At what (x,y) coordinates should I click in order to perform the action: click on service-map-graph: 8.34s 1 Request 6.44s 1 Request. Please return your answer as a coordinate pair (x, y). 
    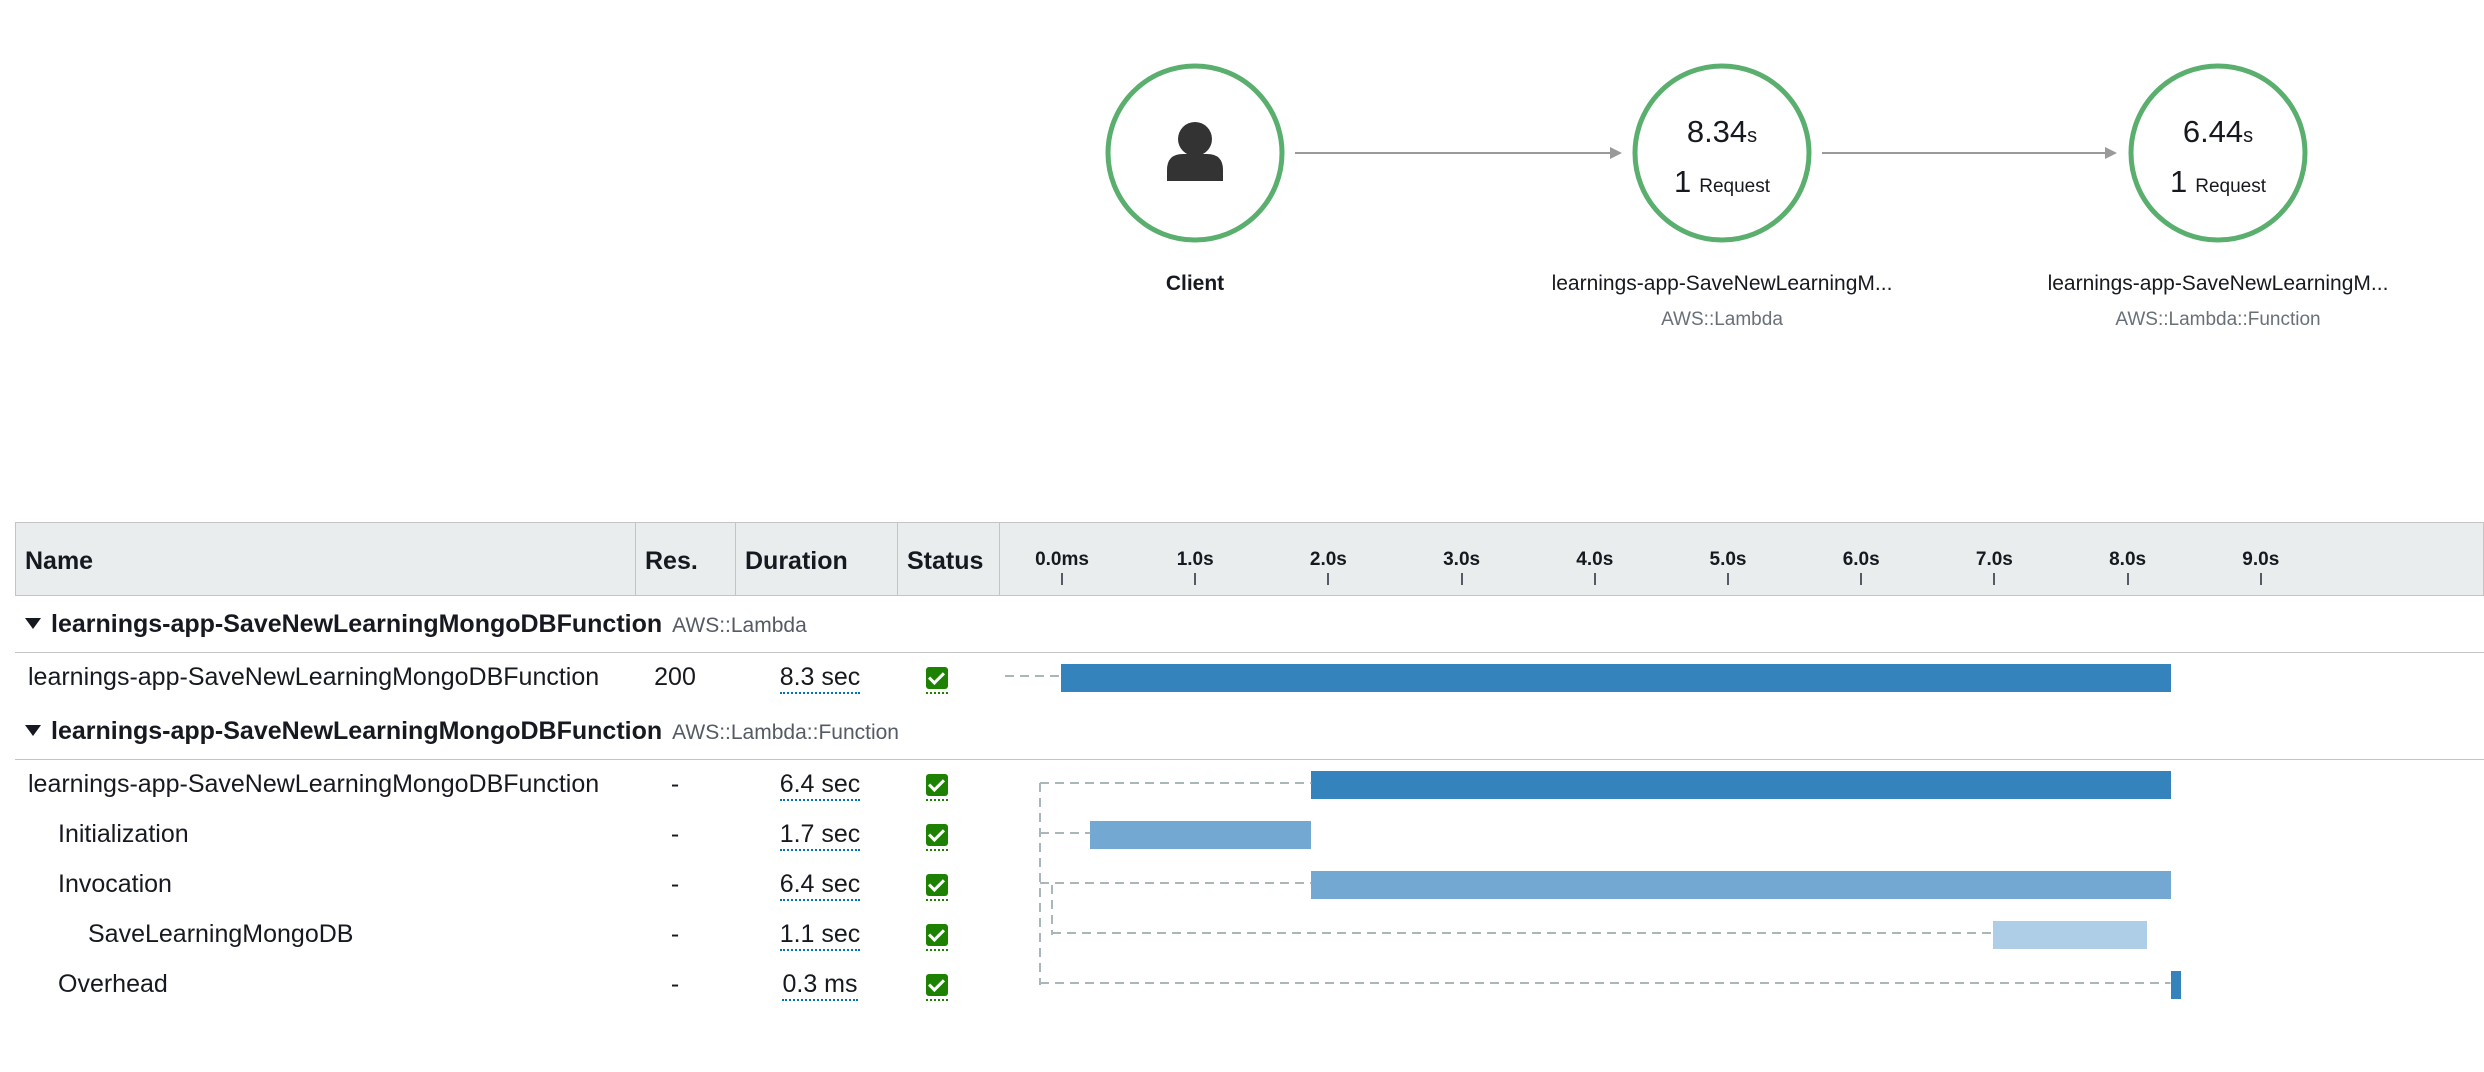
    Looking at the image, I should click on (1706, 153).